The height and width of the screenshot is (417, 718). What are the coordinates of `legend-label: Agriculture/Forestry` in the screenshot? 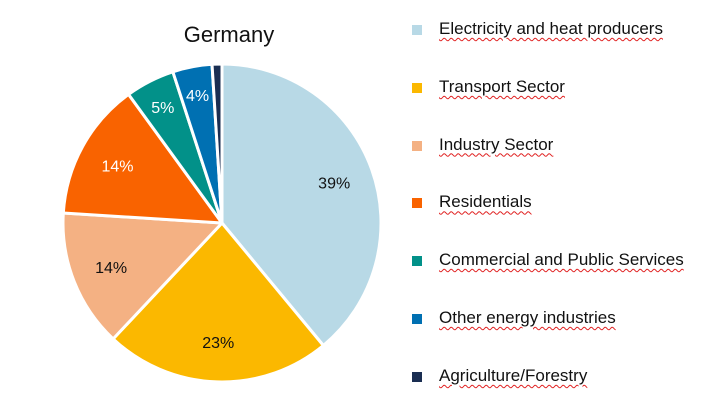 It's located at (513, 375).